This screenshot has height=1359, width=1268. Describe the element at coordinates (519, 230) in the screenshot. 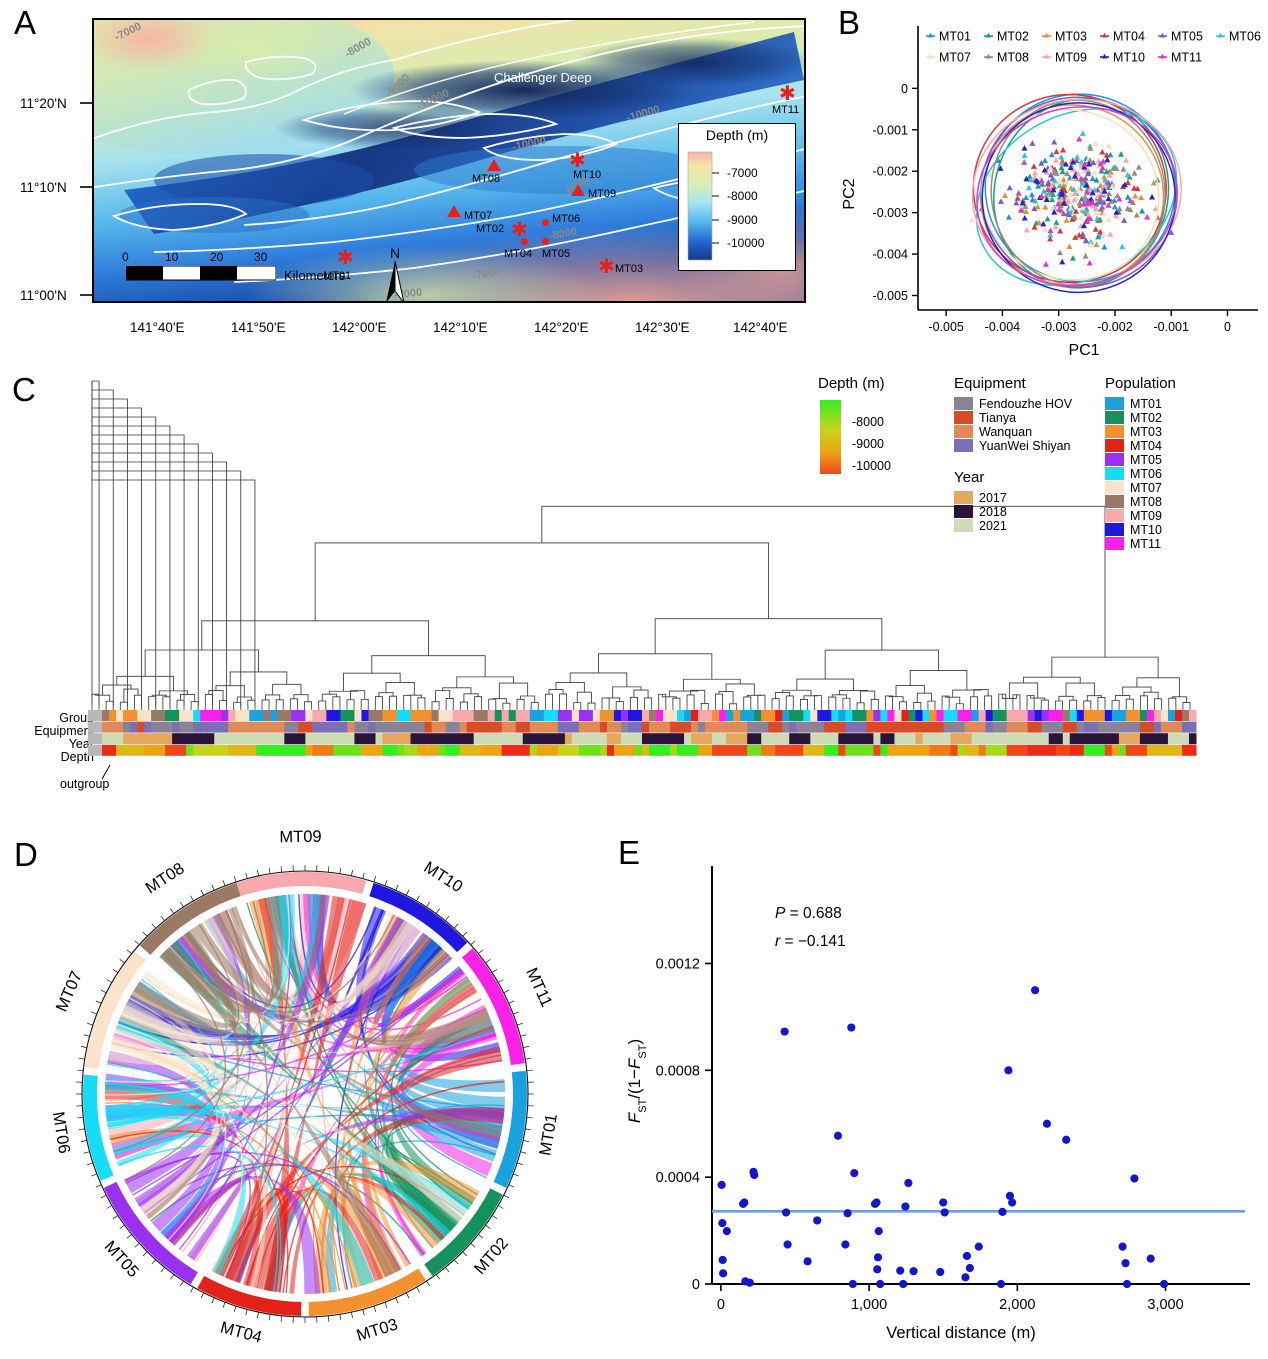

I see `site-marker-MT02: ✱` at that location.